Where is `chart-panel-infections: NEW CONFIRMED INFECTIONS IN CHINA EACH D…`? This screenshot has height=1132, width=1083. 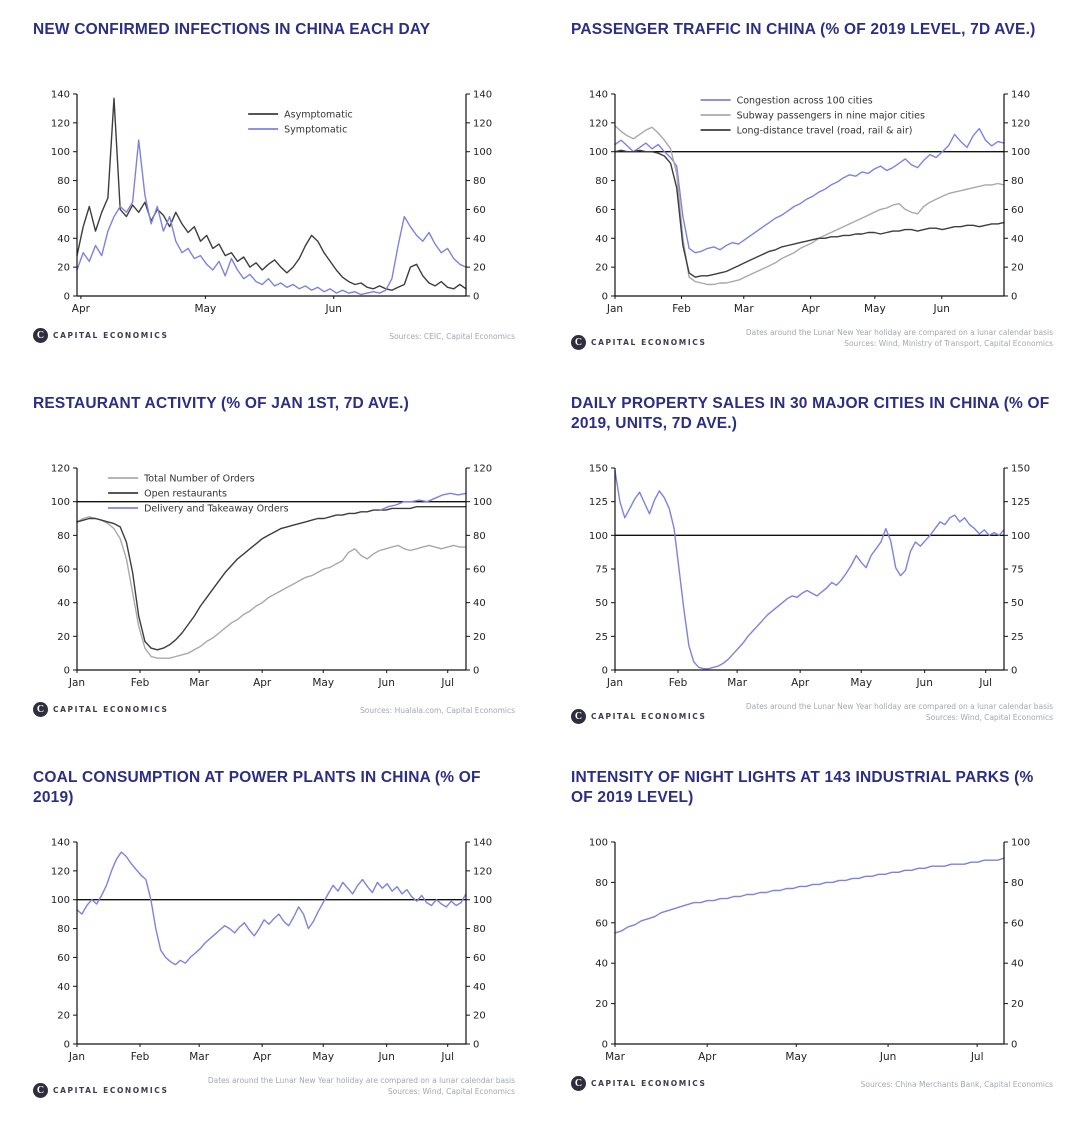 chart-panel-infections: NEW CONFIRMED INFECTIONS IN CHINA EACH D… is located at coordinates (274, 199).